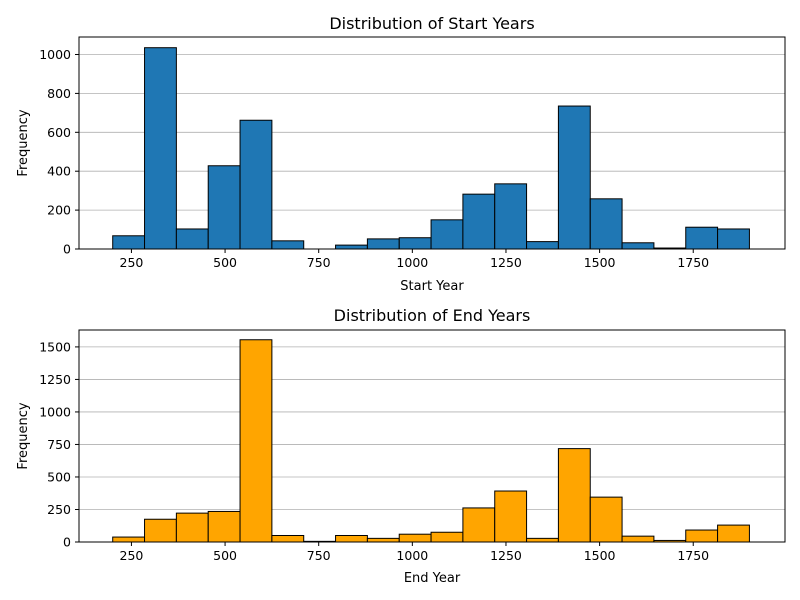 The height and width of the screenshot is (600, 800). What do you see at coordinates (600, 262) in the screenshot?
I see `start-x-tick-label: 1500` at bounding box center [600, 262].